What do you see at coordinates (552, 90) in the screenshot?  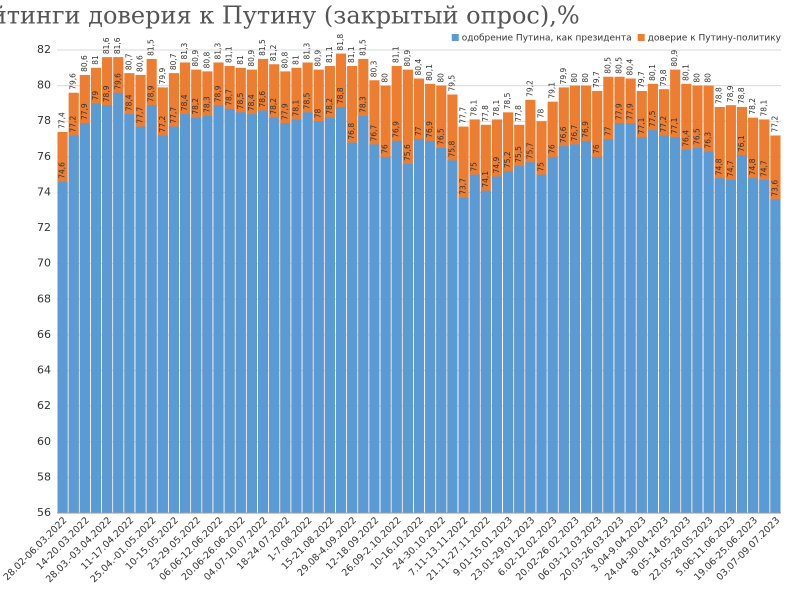 I see `value-label: 79,1` at bounding box center [552, 90].